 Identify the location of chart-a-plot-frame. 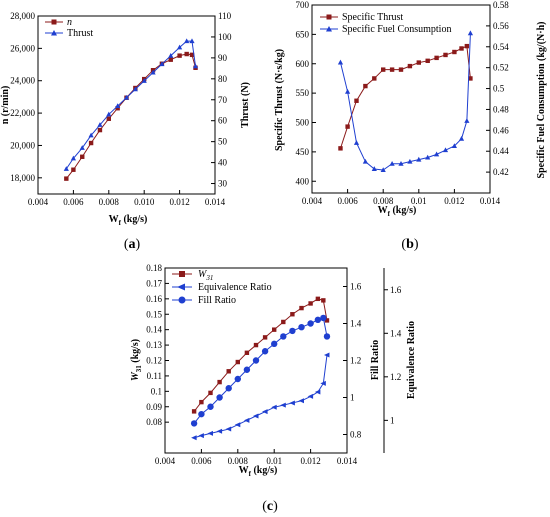
(126, 105).